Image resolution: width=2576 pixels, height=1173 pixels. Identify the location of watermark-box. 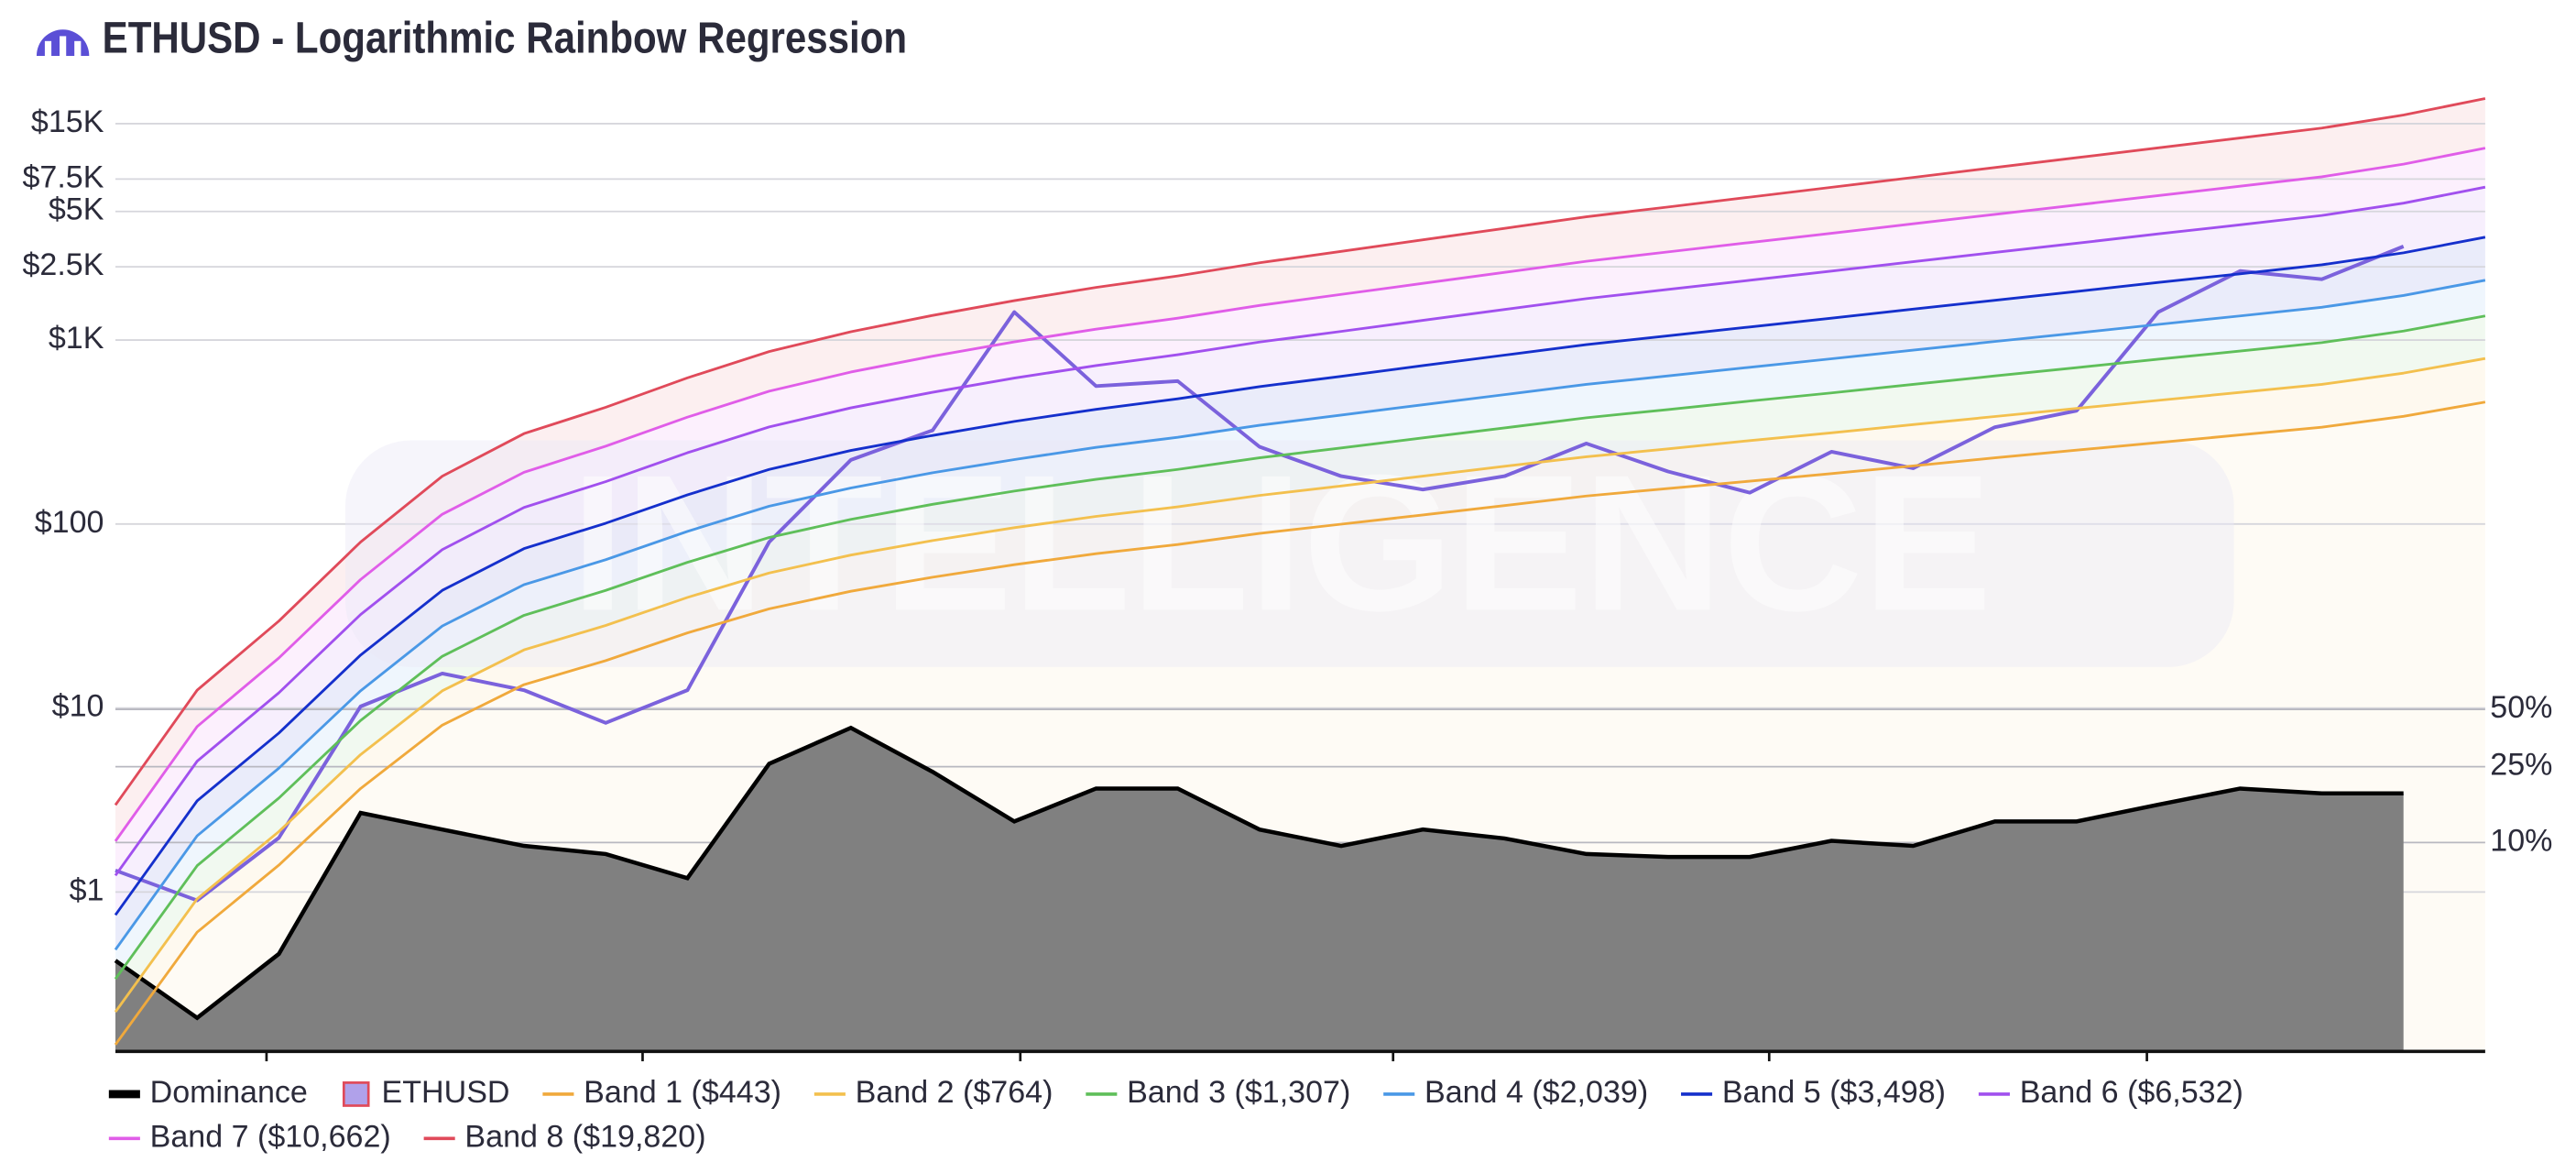
(1289, 553).